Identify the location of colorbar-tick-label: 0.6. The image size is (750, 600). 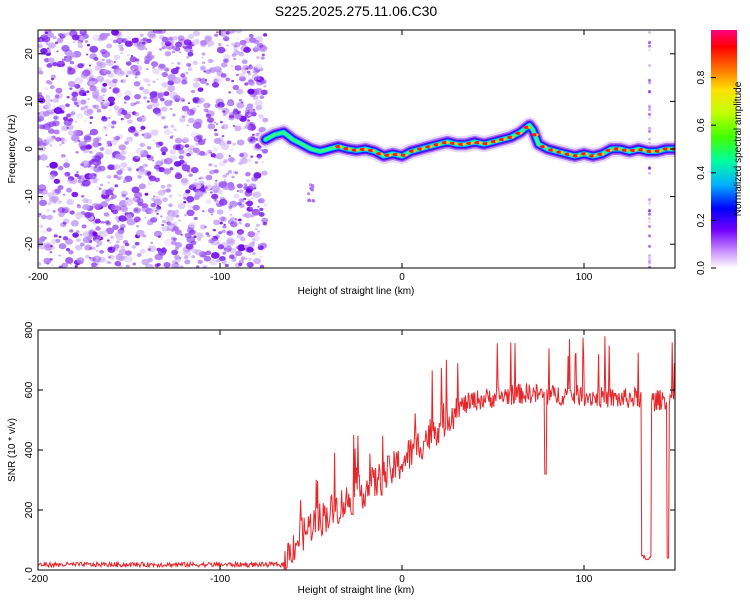
(701, 125).